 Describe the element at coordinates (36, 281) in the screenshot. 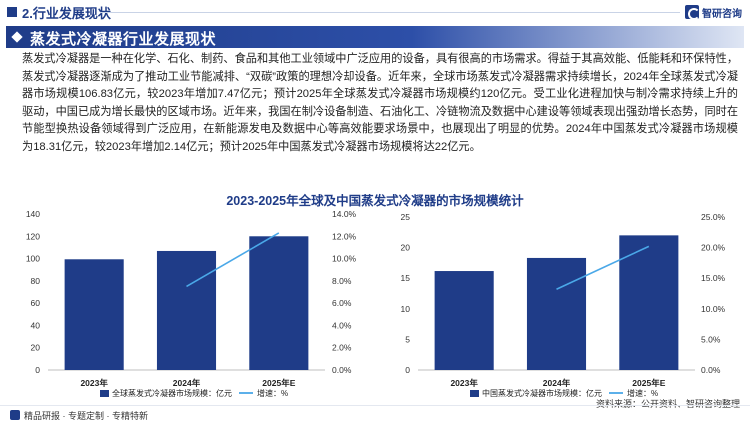

I see `y-left-tick-label: 80` at that location.